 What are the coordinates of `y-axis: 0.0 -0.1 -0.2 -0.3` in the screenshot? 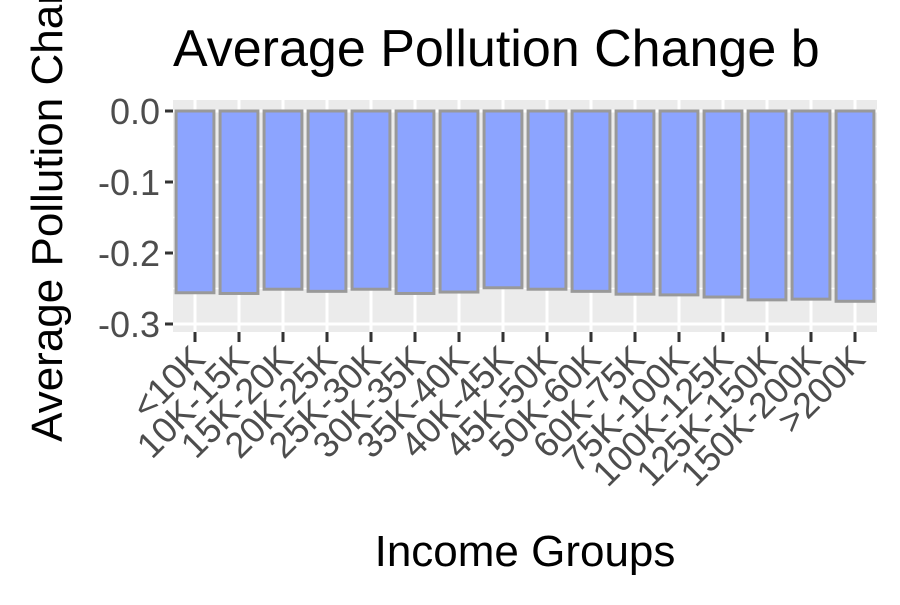 It's located at (135, 218).